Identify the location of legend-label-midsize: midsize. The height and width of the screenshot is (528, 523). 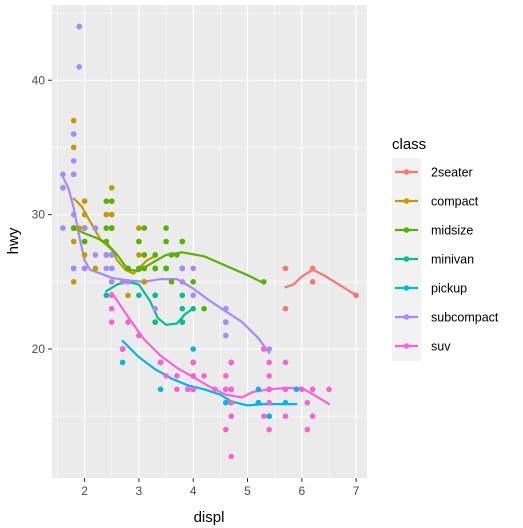
(452, 231).